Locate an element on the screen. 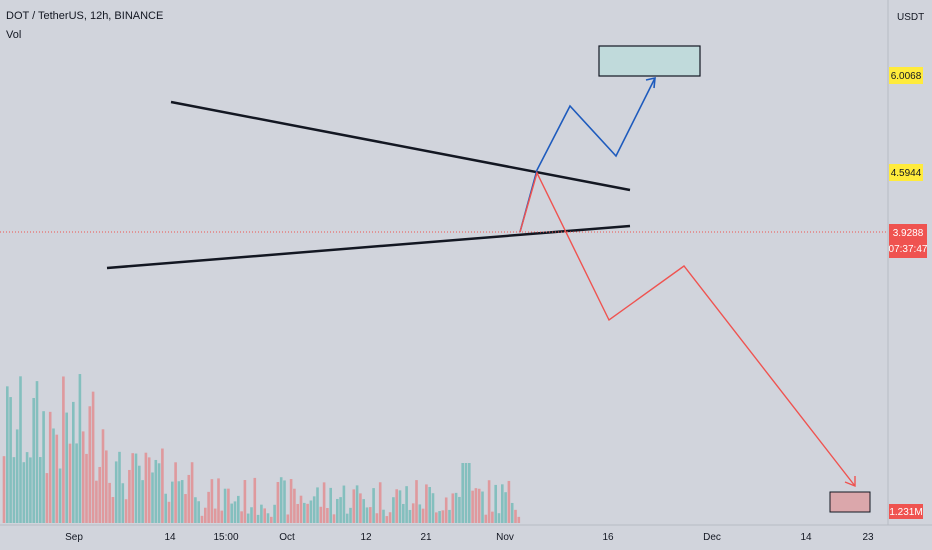  time-tick-label: Nov is located at coordinates (505, 537).